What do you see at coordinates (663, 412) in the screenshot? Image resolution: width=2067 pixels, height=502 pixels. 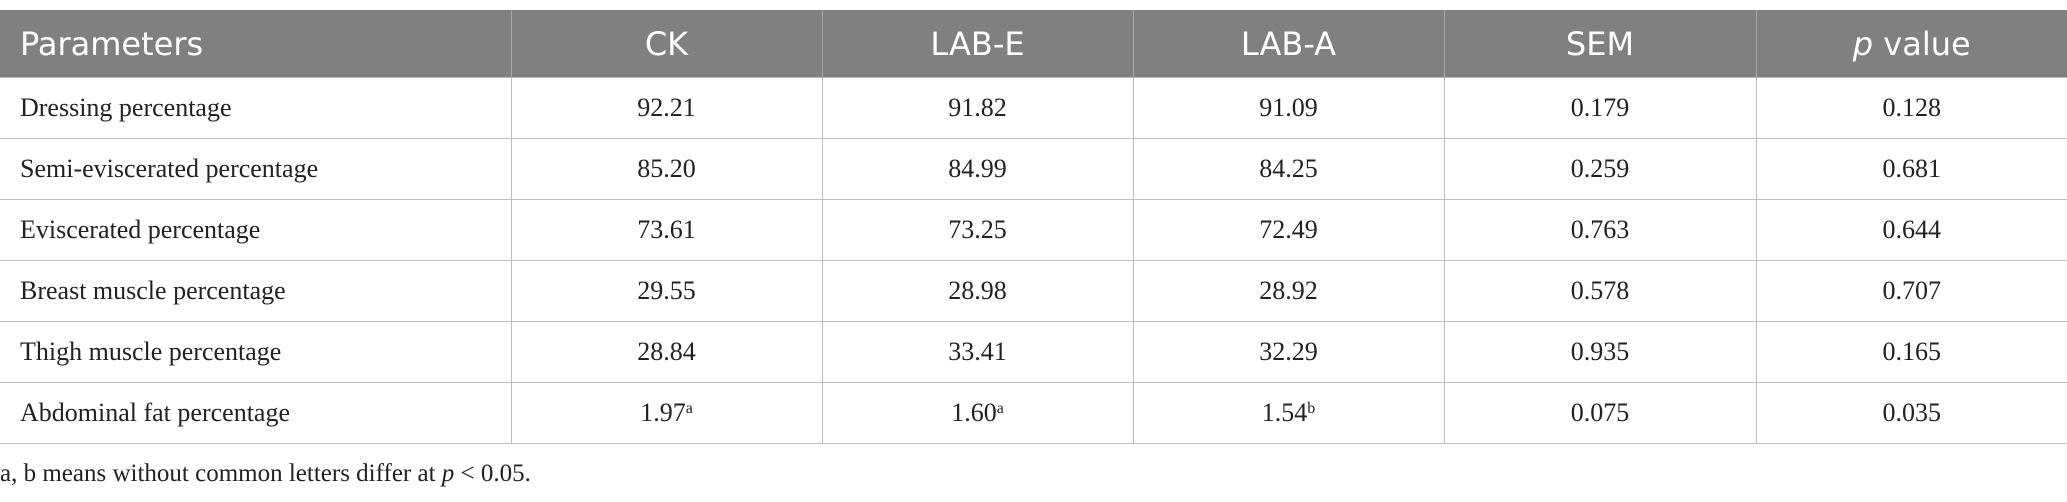 I see `cell-value: 1.97` at bounding box center [663, 412].